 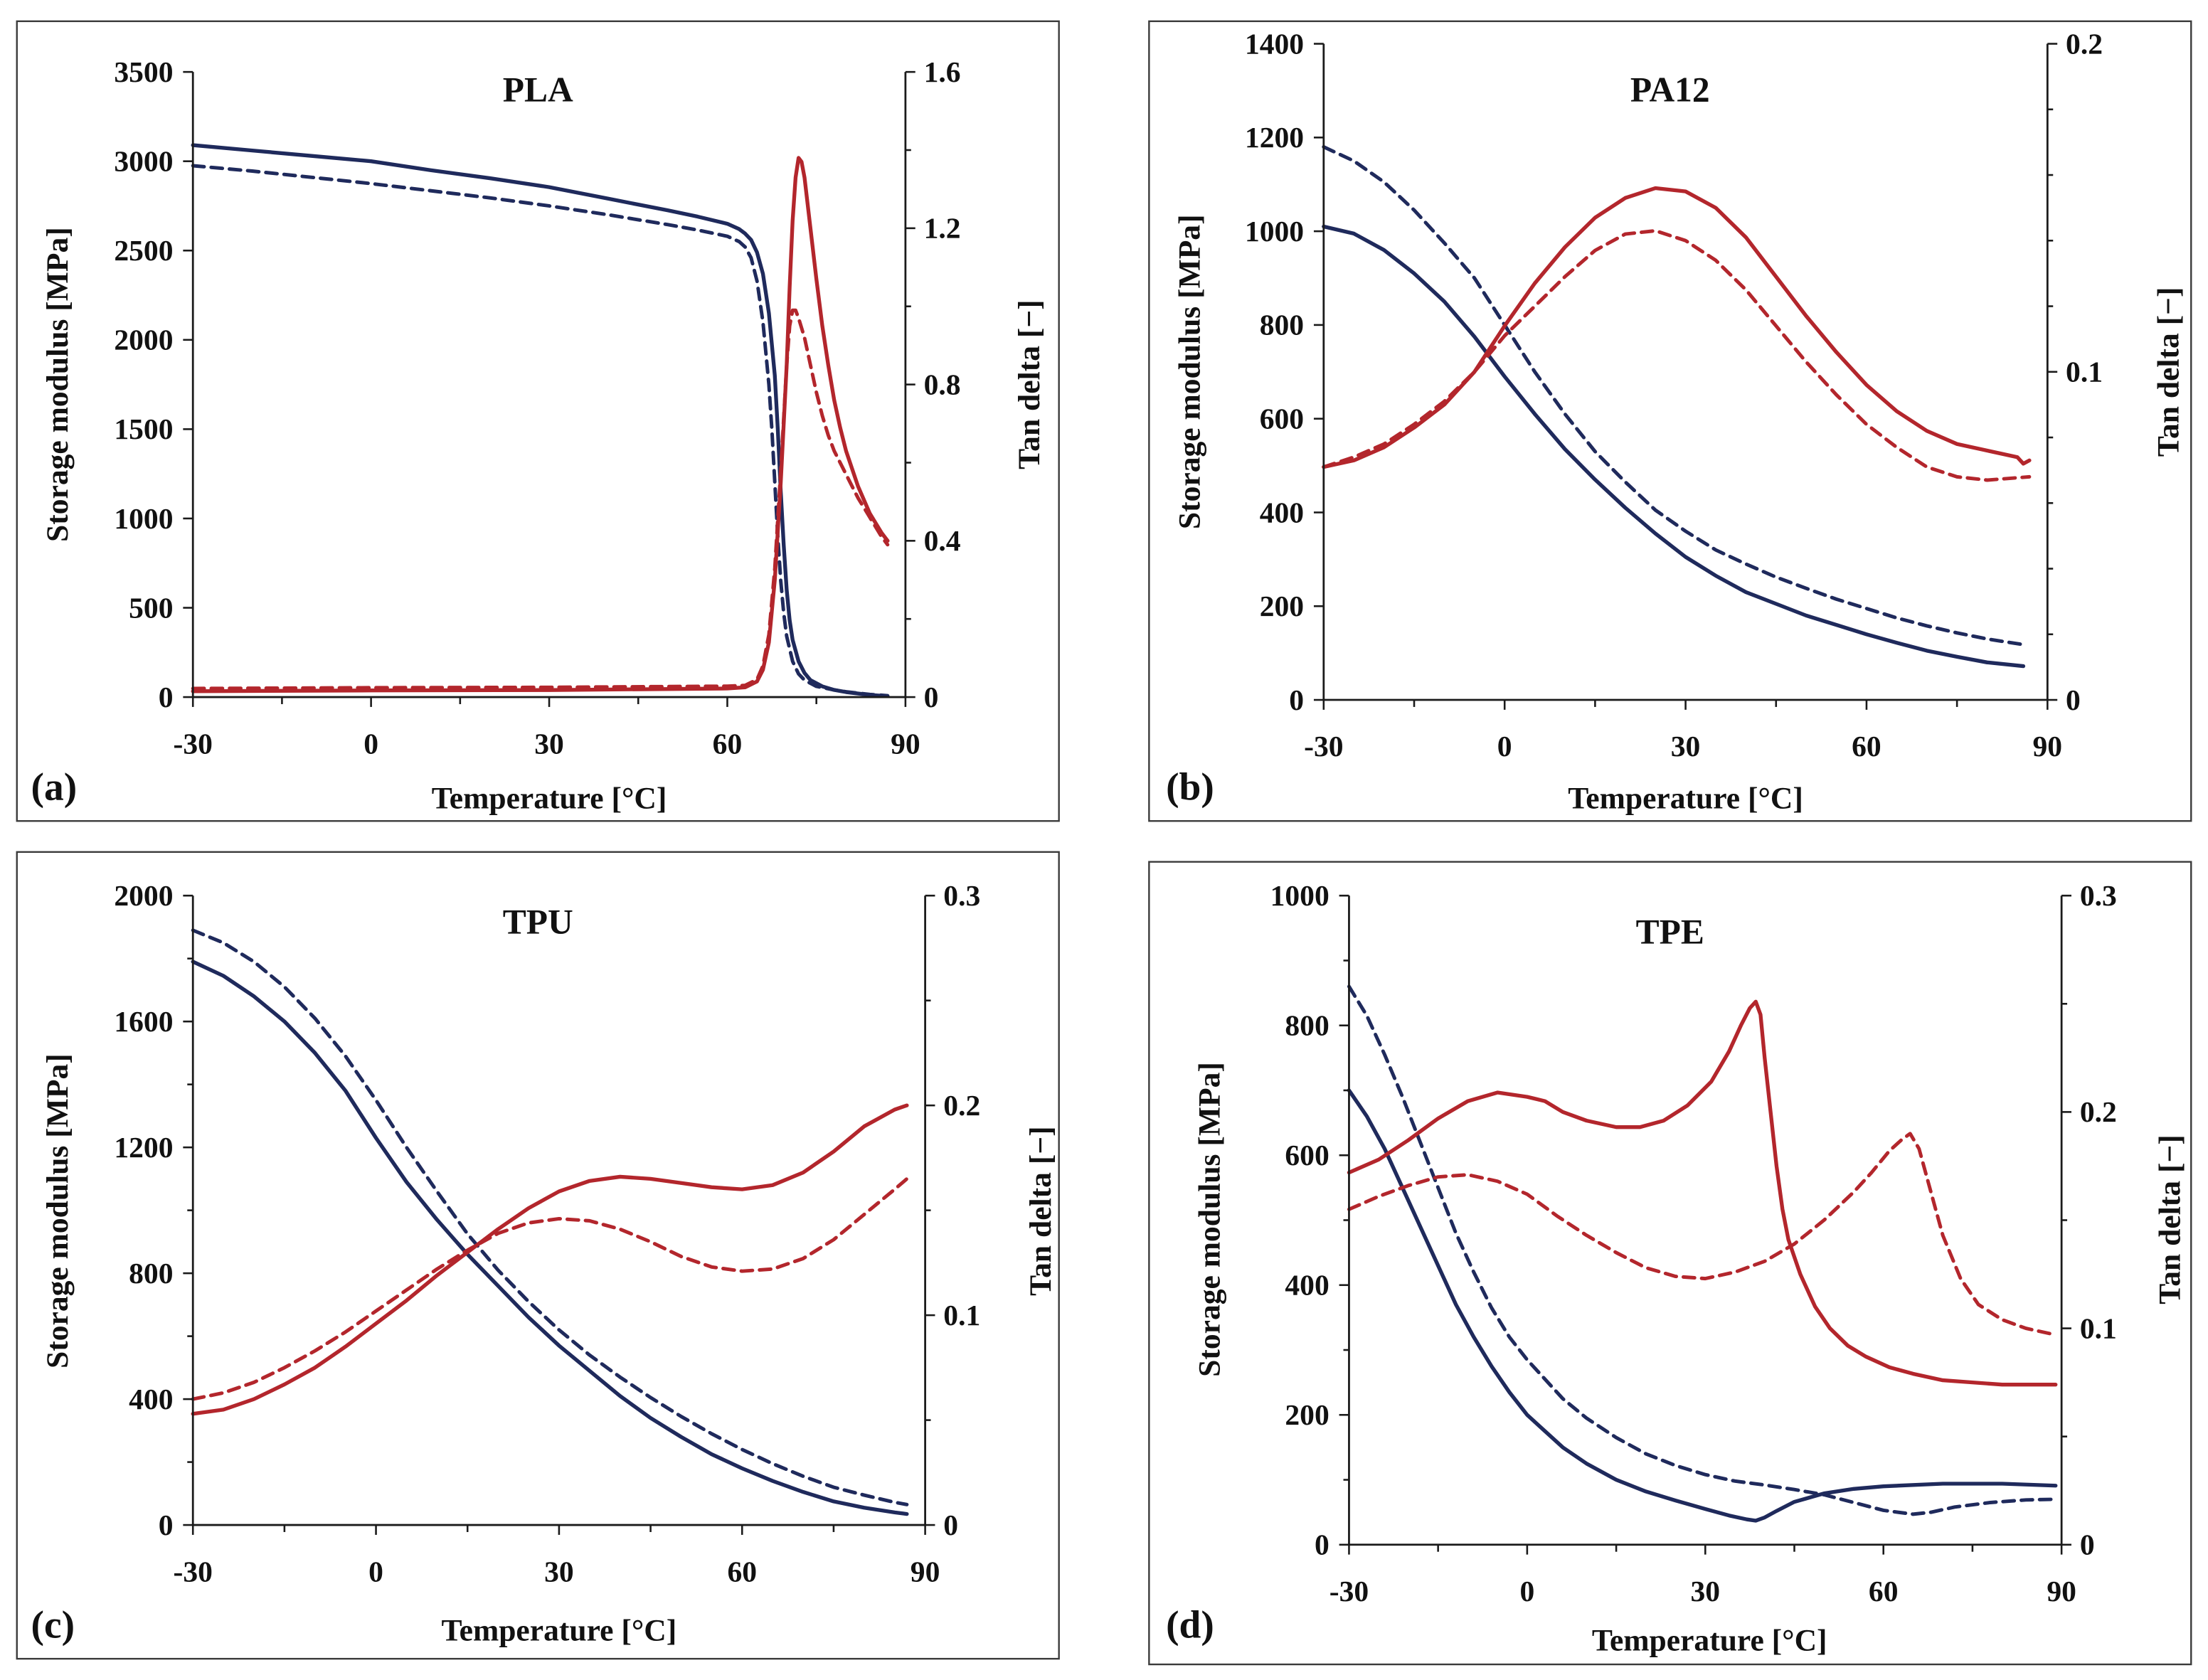 What do you see at coordinates (1190, 1624) in the screenshot?
I see `panel-label: (d)` at bounding box center [1190, 1624].